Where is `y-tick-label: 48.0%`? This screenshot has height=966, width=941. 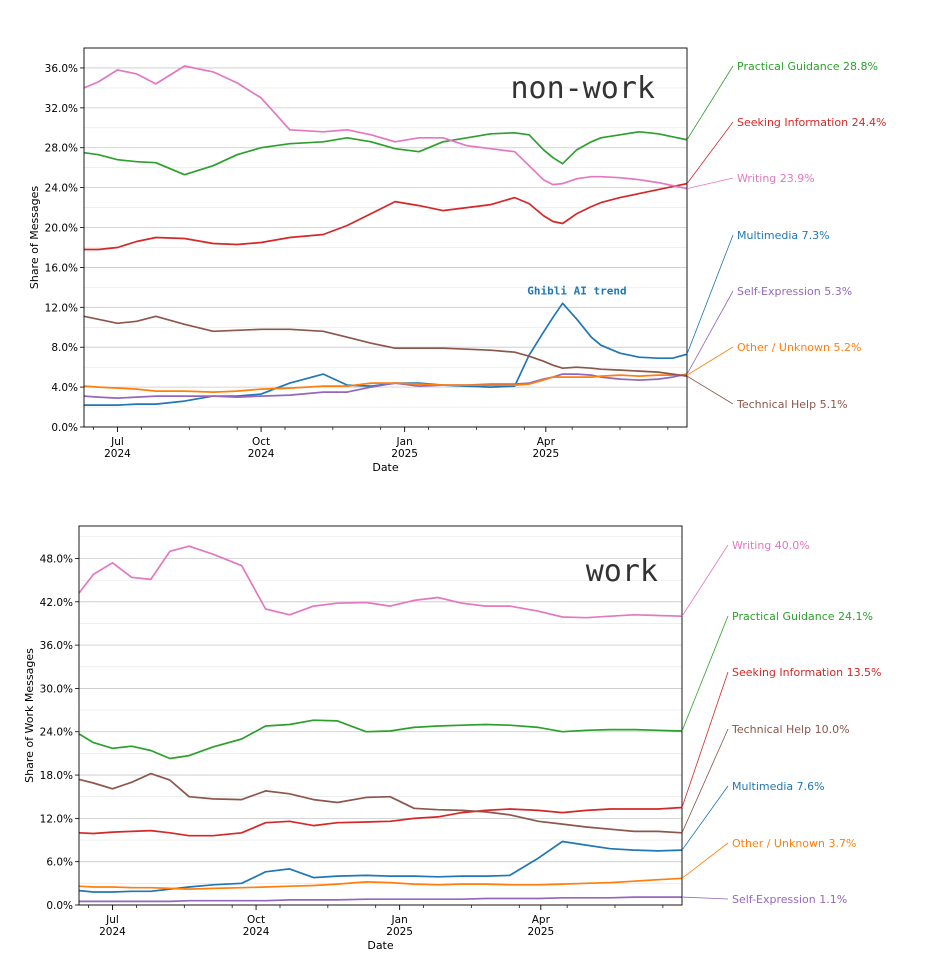 y-tick-label: 48.0% is located at coordinates (56, 559).